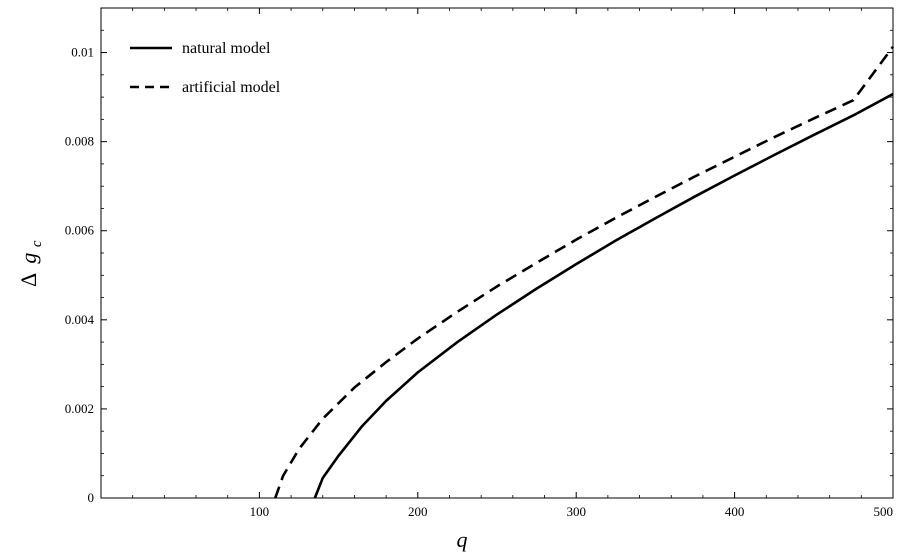  I want to click on y-tick-label: 0.008, so click(79, 141).